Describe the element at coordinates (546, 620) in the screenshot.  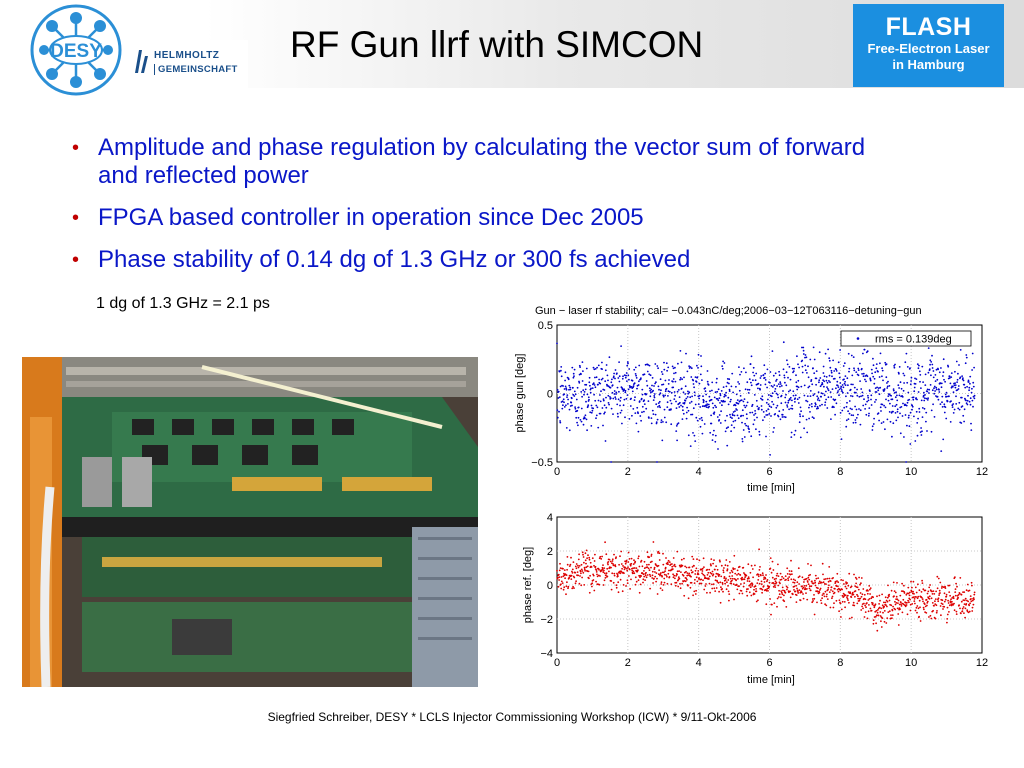
I see `plot2-ytick-label: −2` at that location.